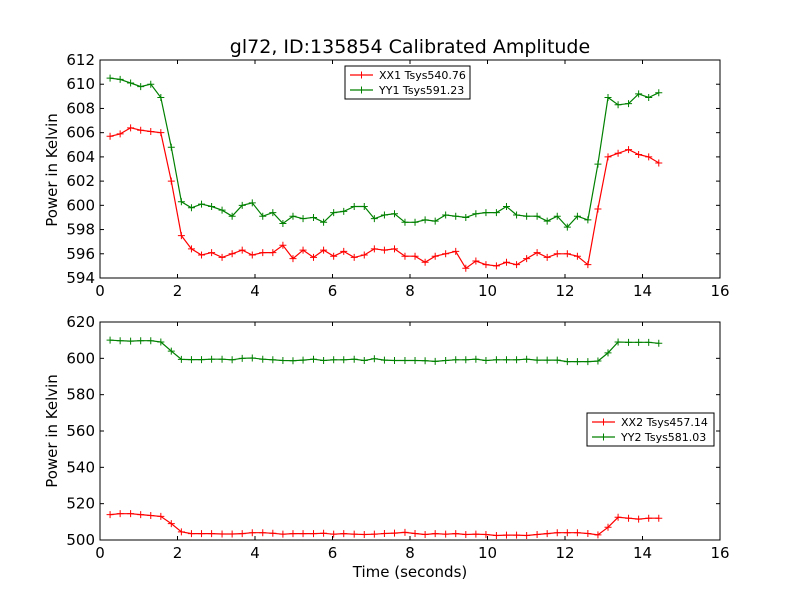  Describe the element at coordinates (80, 278) in the screenshot. I see `y-tick-label-0-0: 594` at that location.